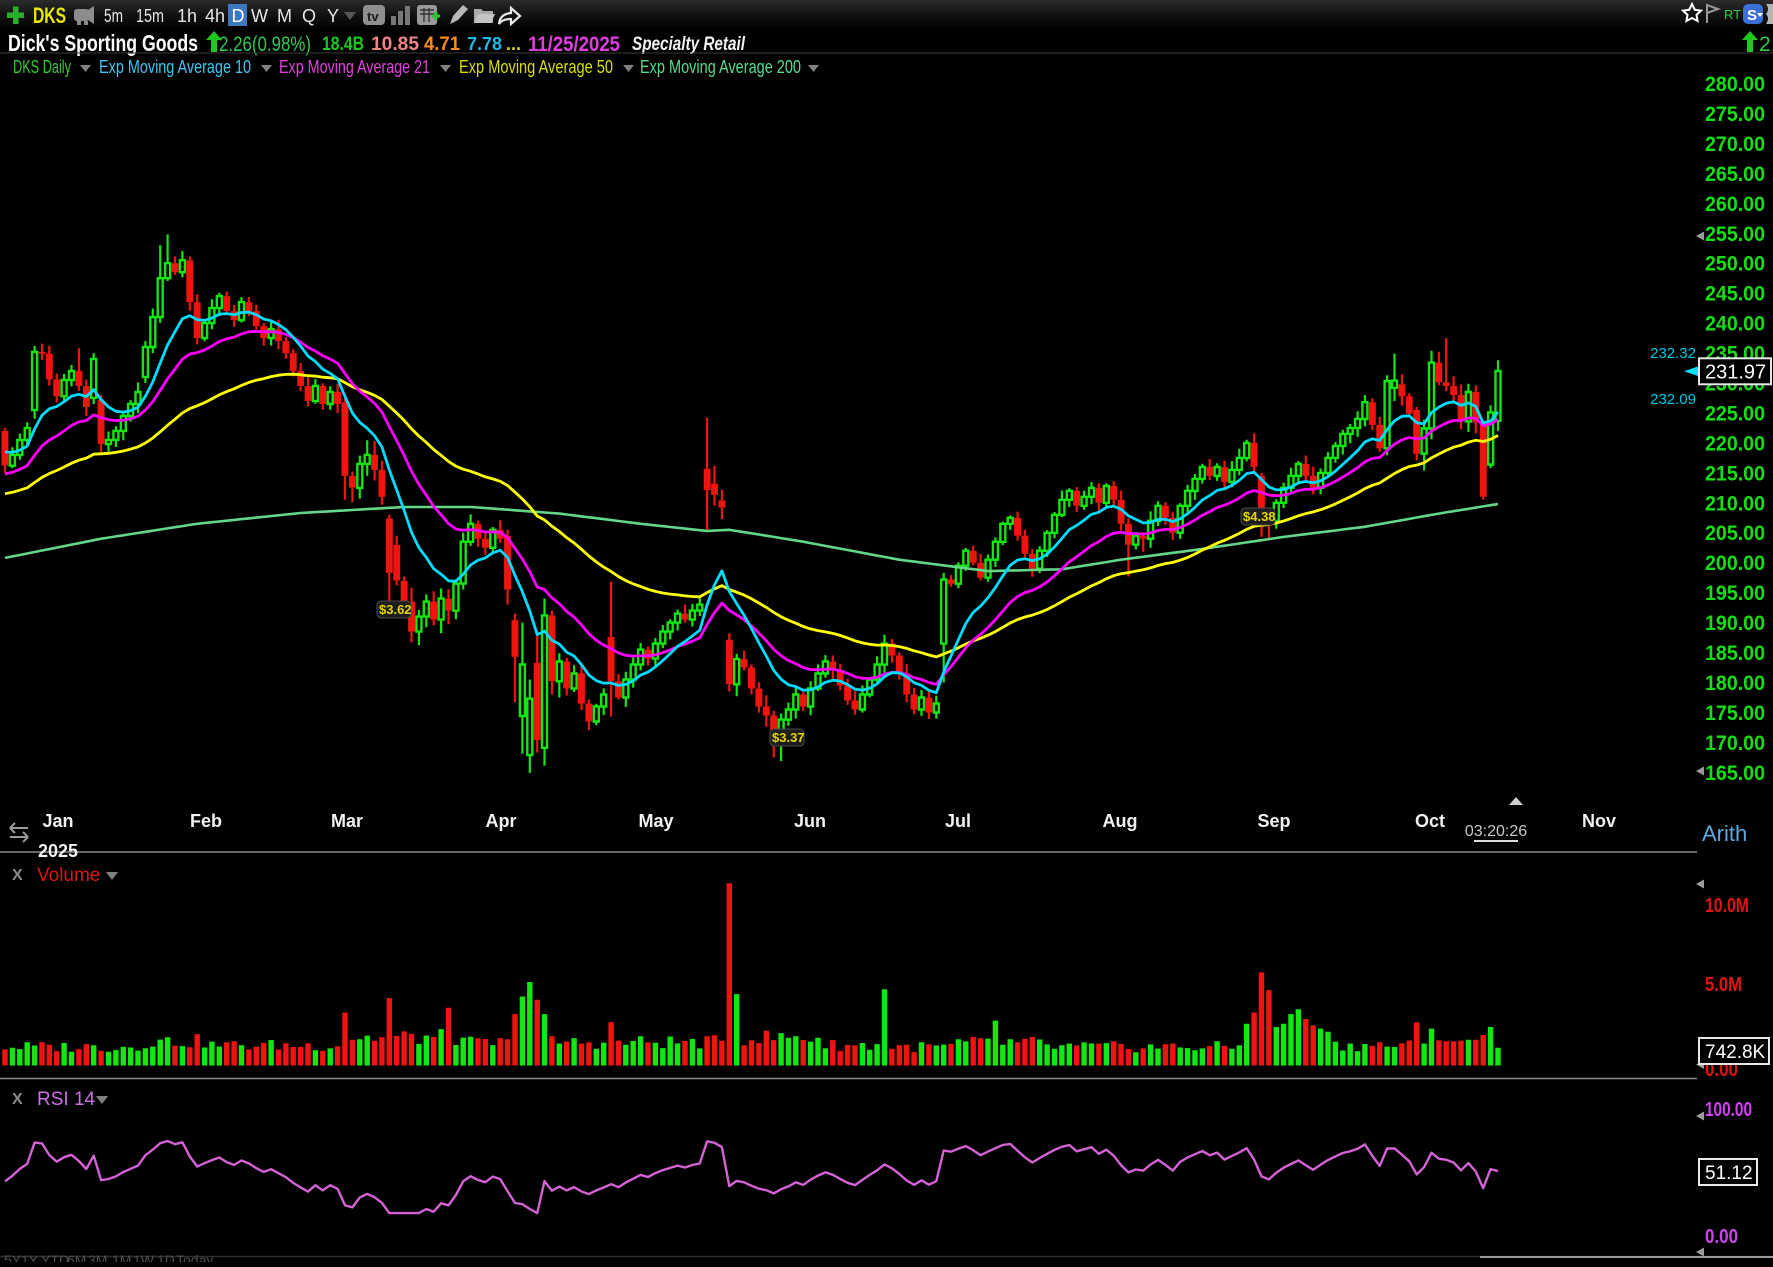 Image resolution: width=1773 pixels, height=1267 pixels. I want to click on svg-text: 4.71, so click(442, 44).